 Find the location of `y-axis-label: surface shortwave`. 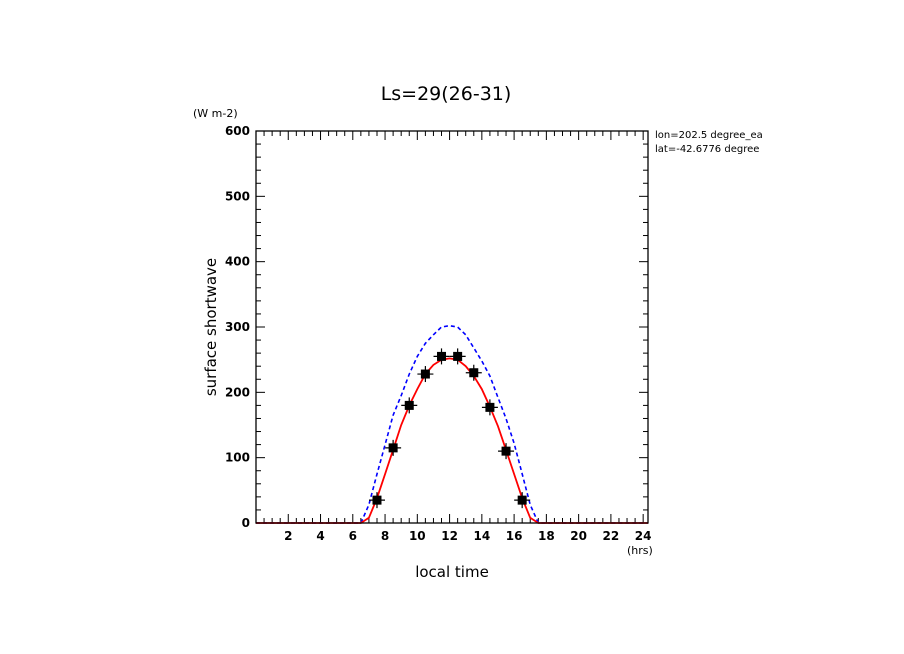

y-axis-label: surface shortwave is located at coordinates (211, 327).